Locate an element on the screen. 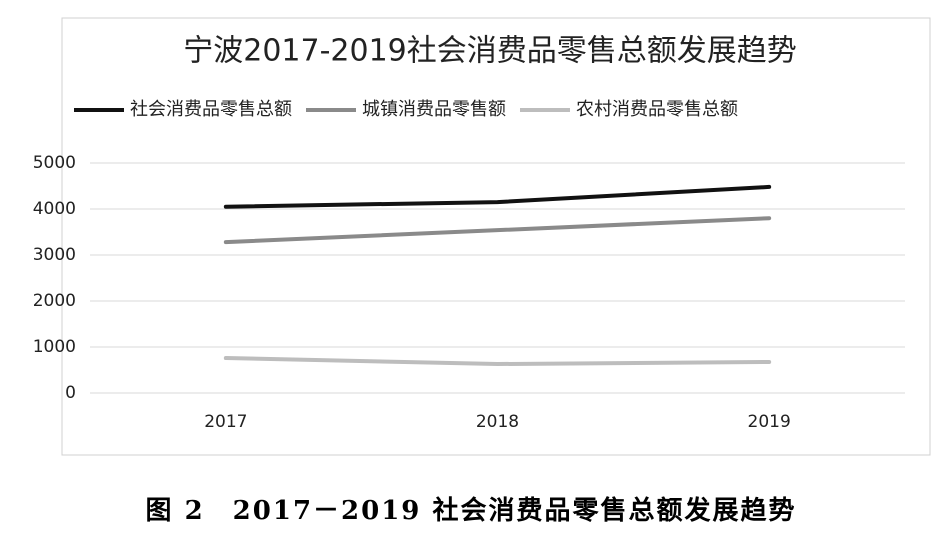 Image resolution: width=942 pixels, height=538 pixels. x-tick-label: 2019 is located at coordinates (769, 422).